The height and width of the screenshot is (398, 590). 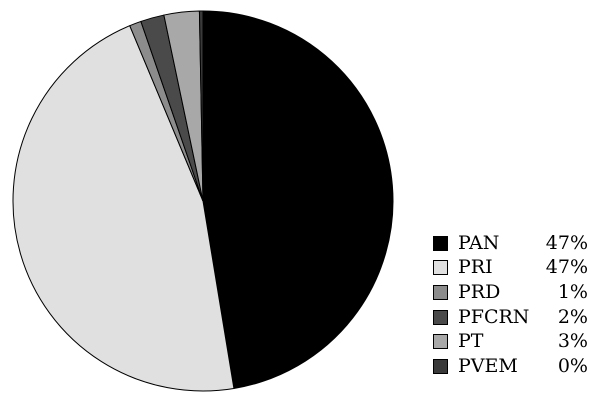 I want to click on legend-item-pt: PT 3%, so click(x=510, y=341).